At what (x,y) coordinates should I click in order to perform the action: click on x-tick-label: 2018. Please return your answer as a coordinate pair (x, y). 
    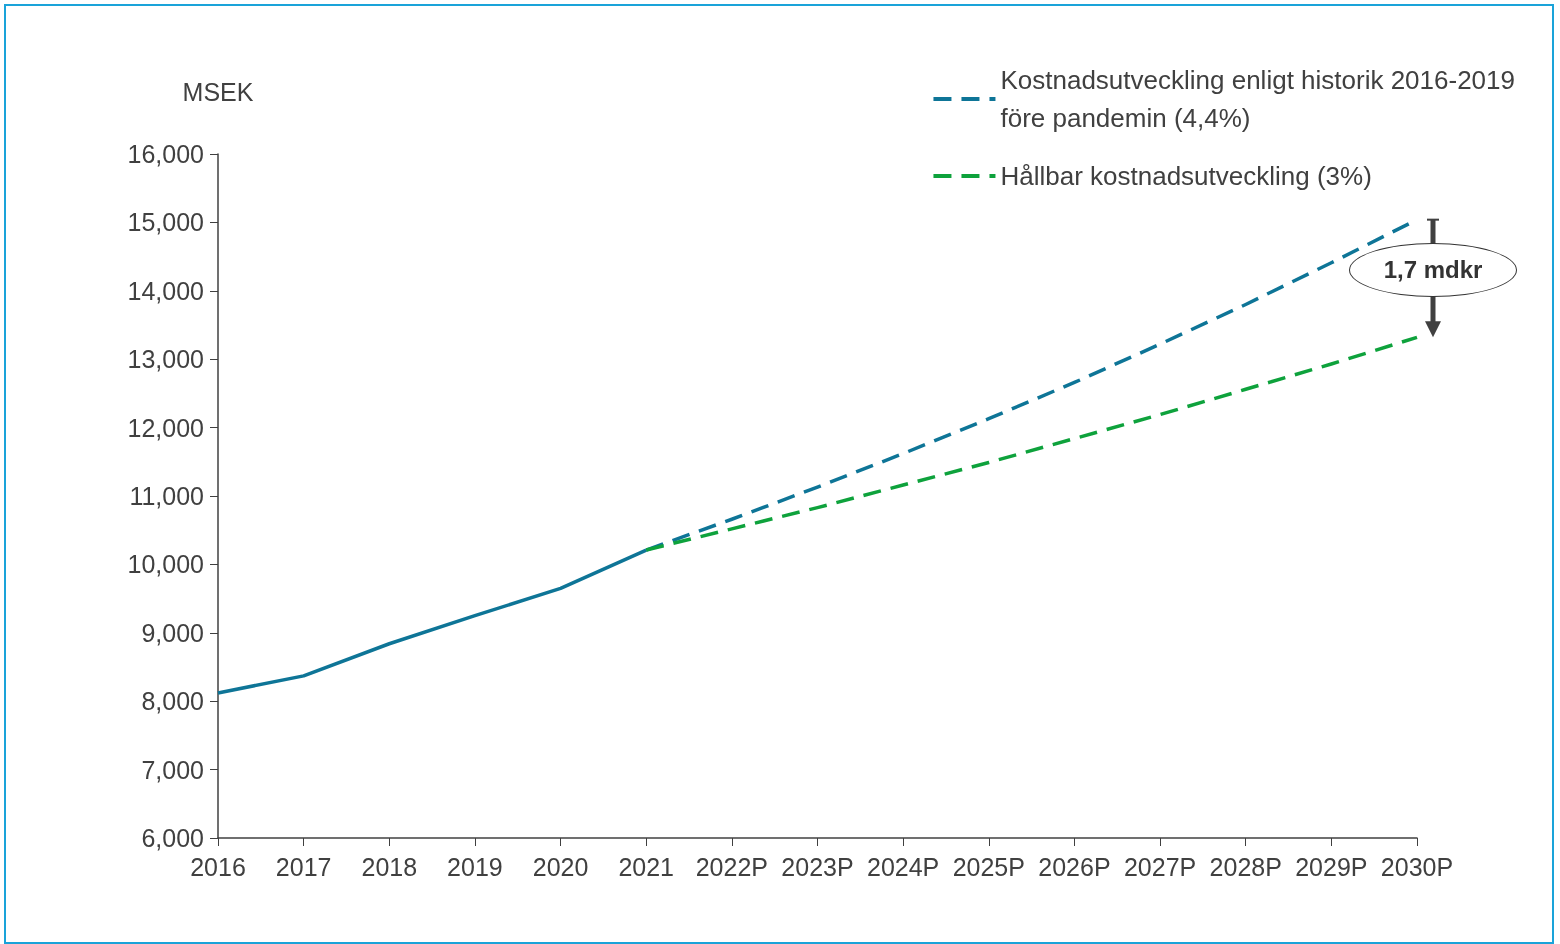
    Looking at the image, I should click on (389, 866).